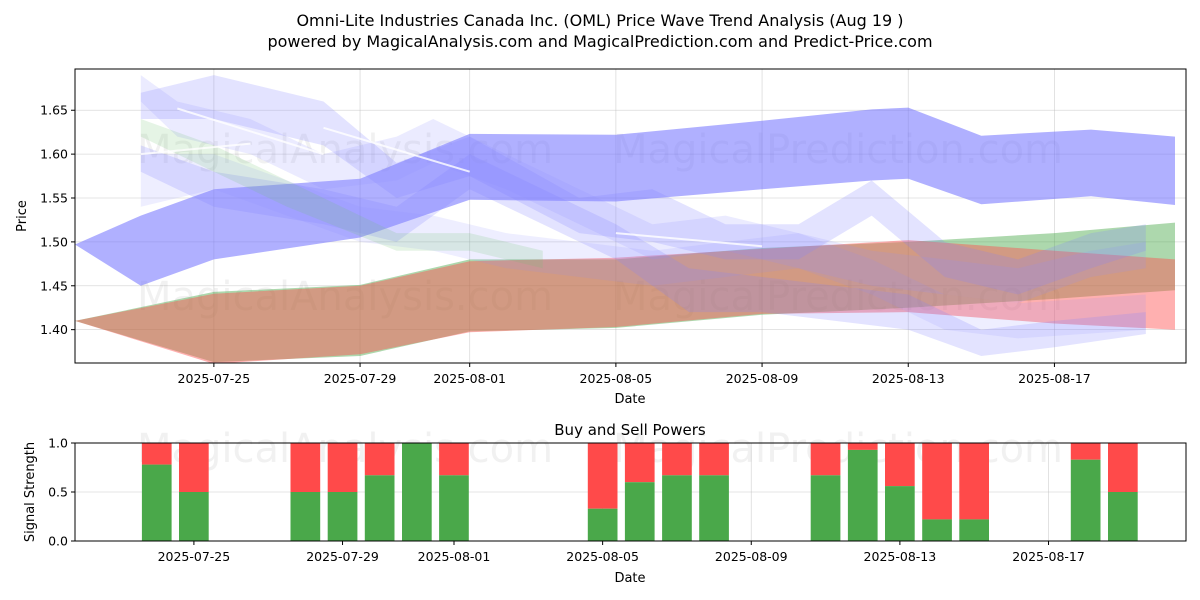  Describe the element at coordinates (57, 220) in the screenshot. I see `price-y-ticks: 1.40 1.45 1.50 1.55 1.60 1.65` at that location.